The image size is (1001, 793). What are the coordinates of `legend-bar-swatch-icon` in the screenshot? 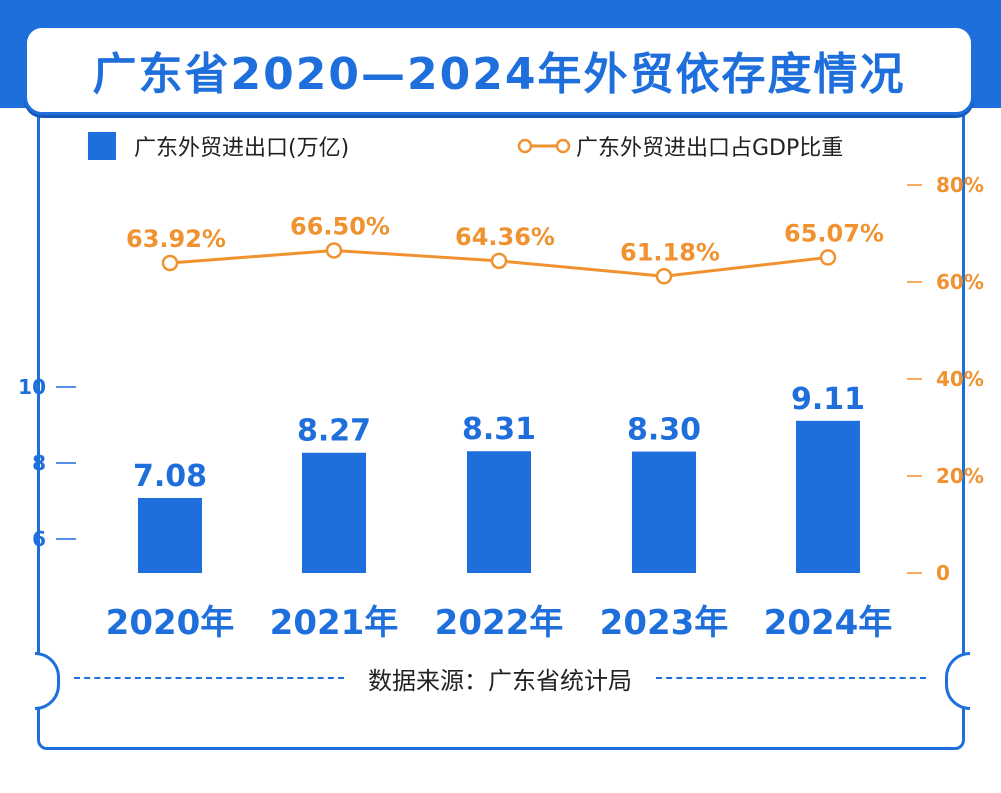 It's located at (102, 146).